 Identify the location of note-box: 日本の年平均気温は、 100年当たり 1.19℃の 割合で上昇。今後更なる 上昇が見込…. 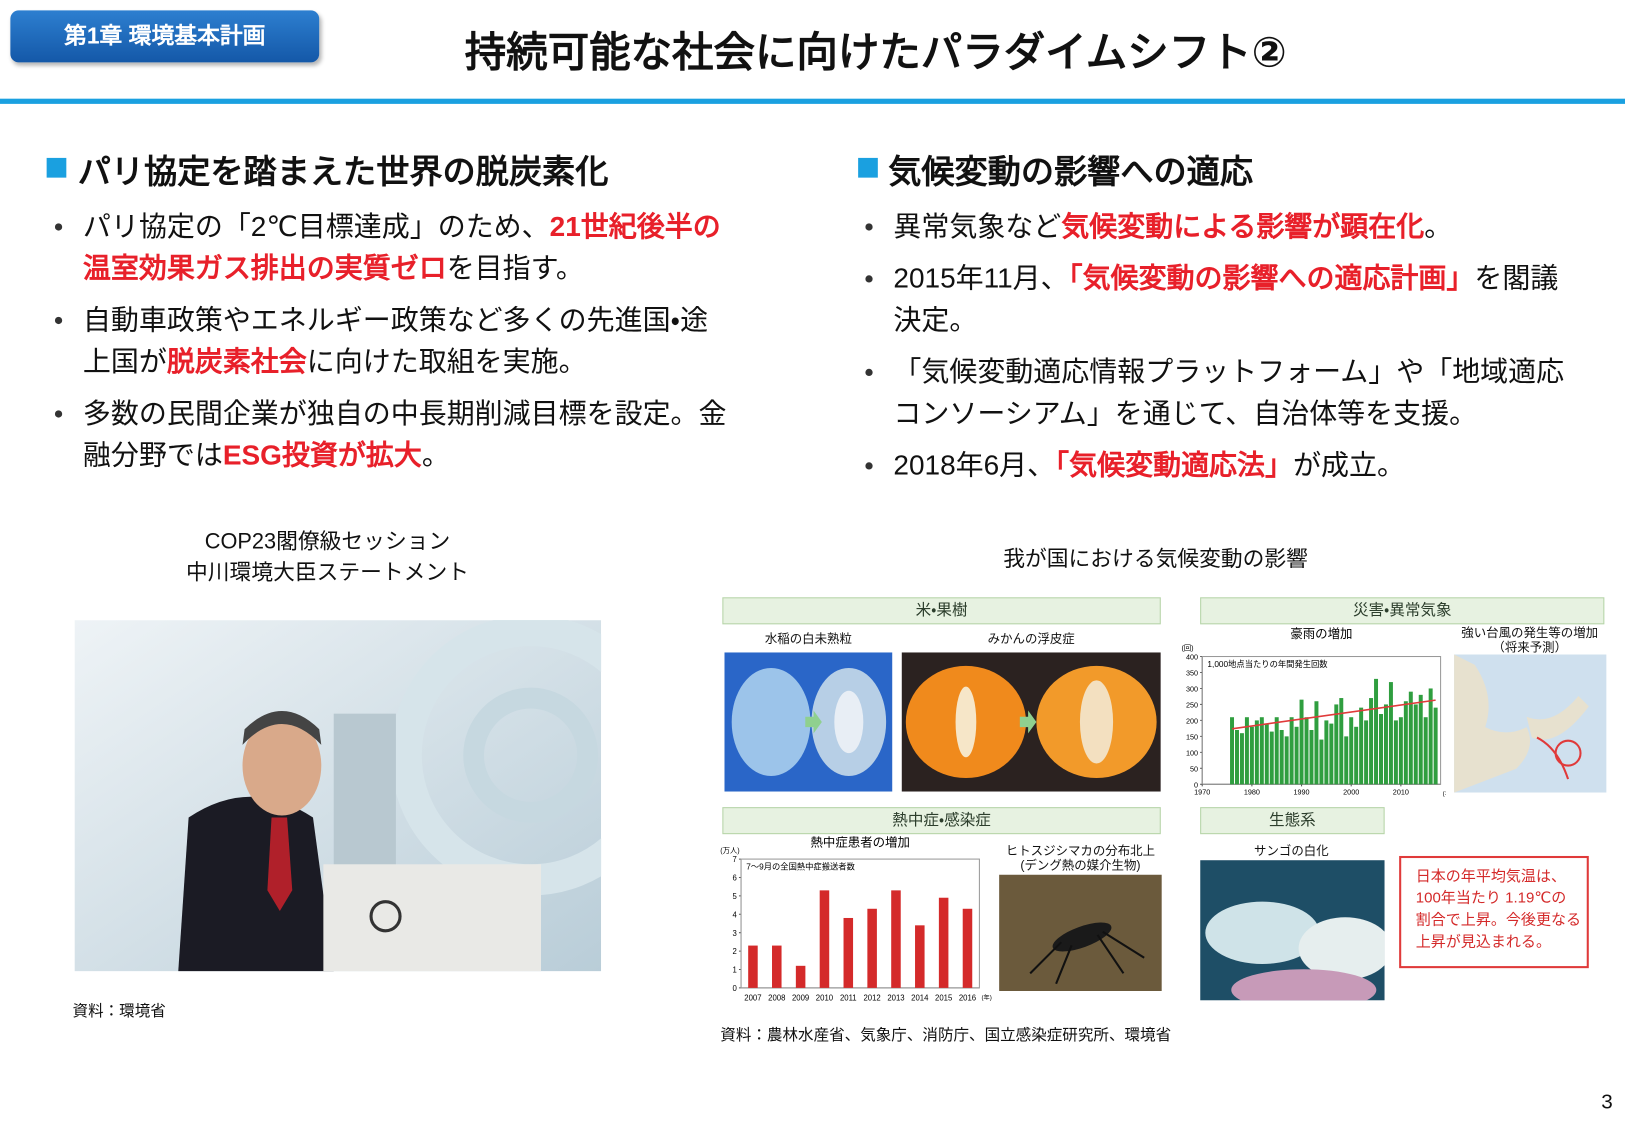
(1494, 912).